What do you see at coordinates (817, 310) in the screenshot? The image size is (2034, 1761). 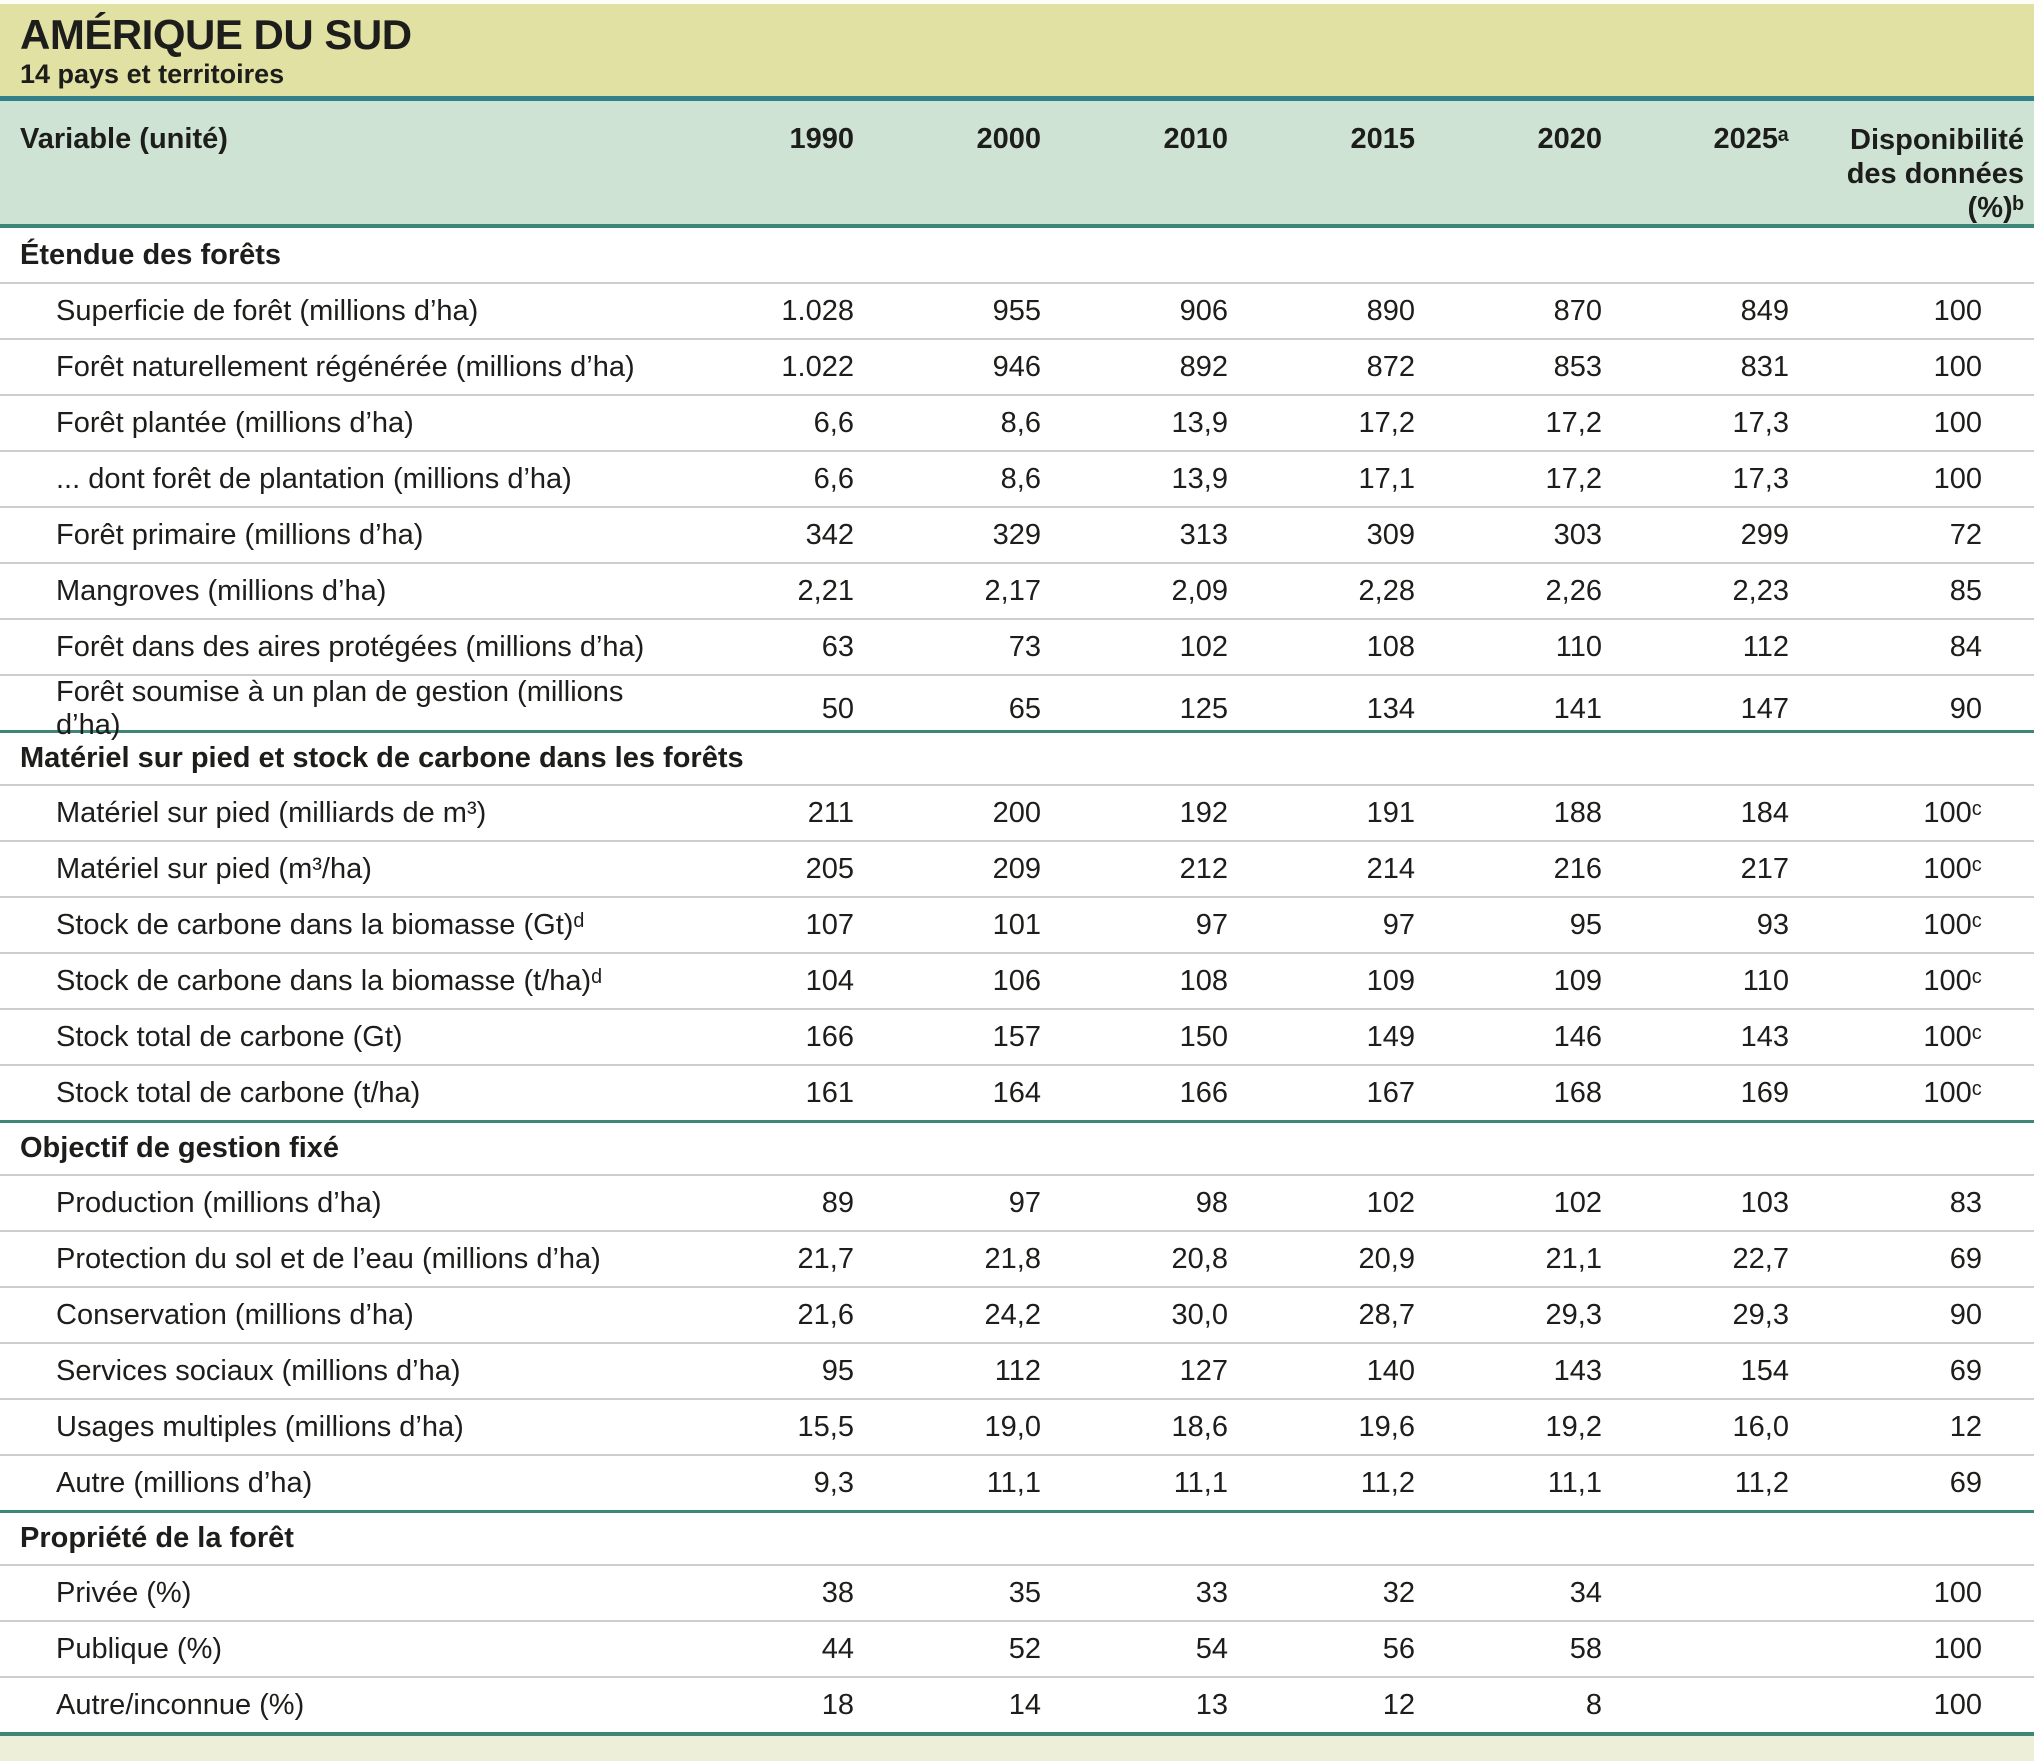 I see `year-value: 1.028` at bounding box center [817, 310].